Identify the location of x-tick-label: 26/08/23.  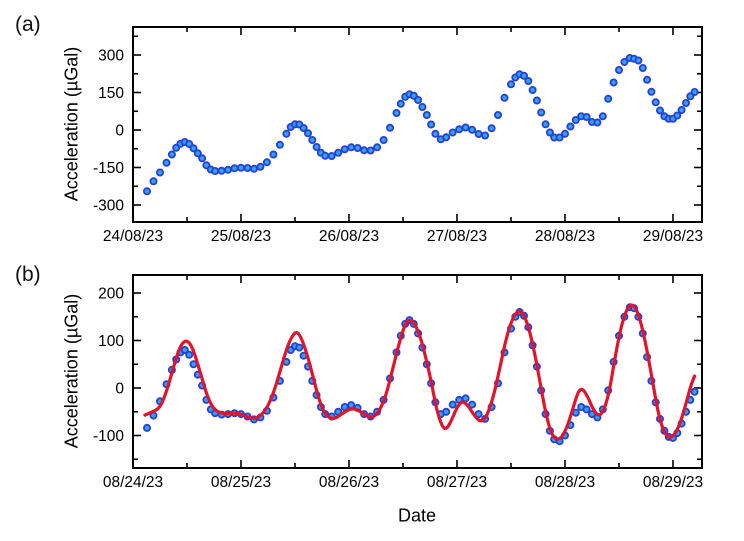
(349, 236).